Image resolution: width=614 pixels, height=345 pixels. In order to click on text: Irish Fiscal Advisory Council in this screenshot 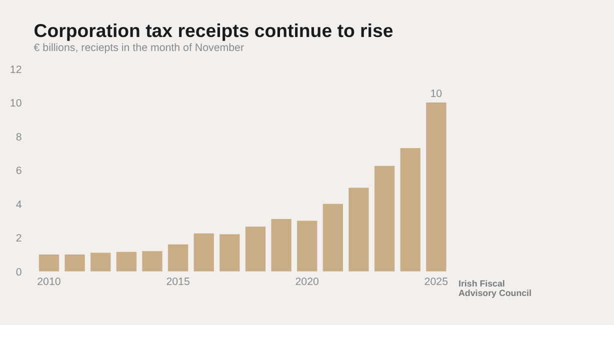, I will do `click(495, 288)`.